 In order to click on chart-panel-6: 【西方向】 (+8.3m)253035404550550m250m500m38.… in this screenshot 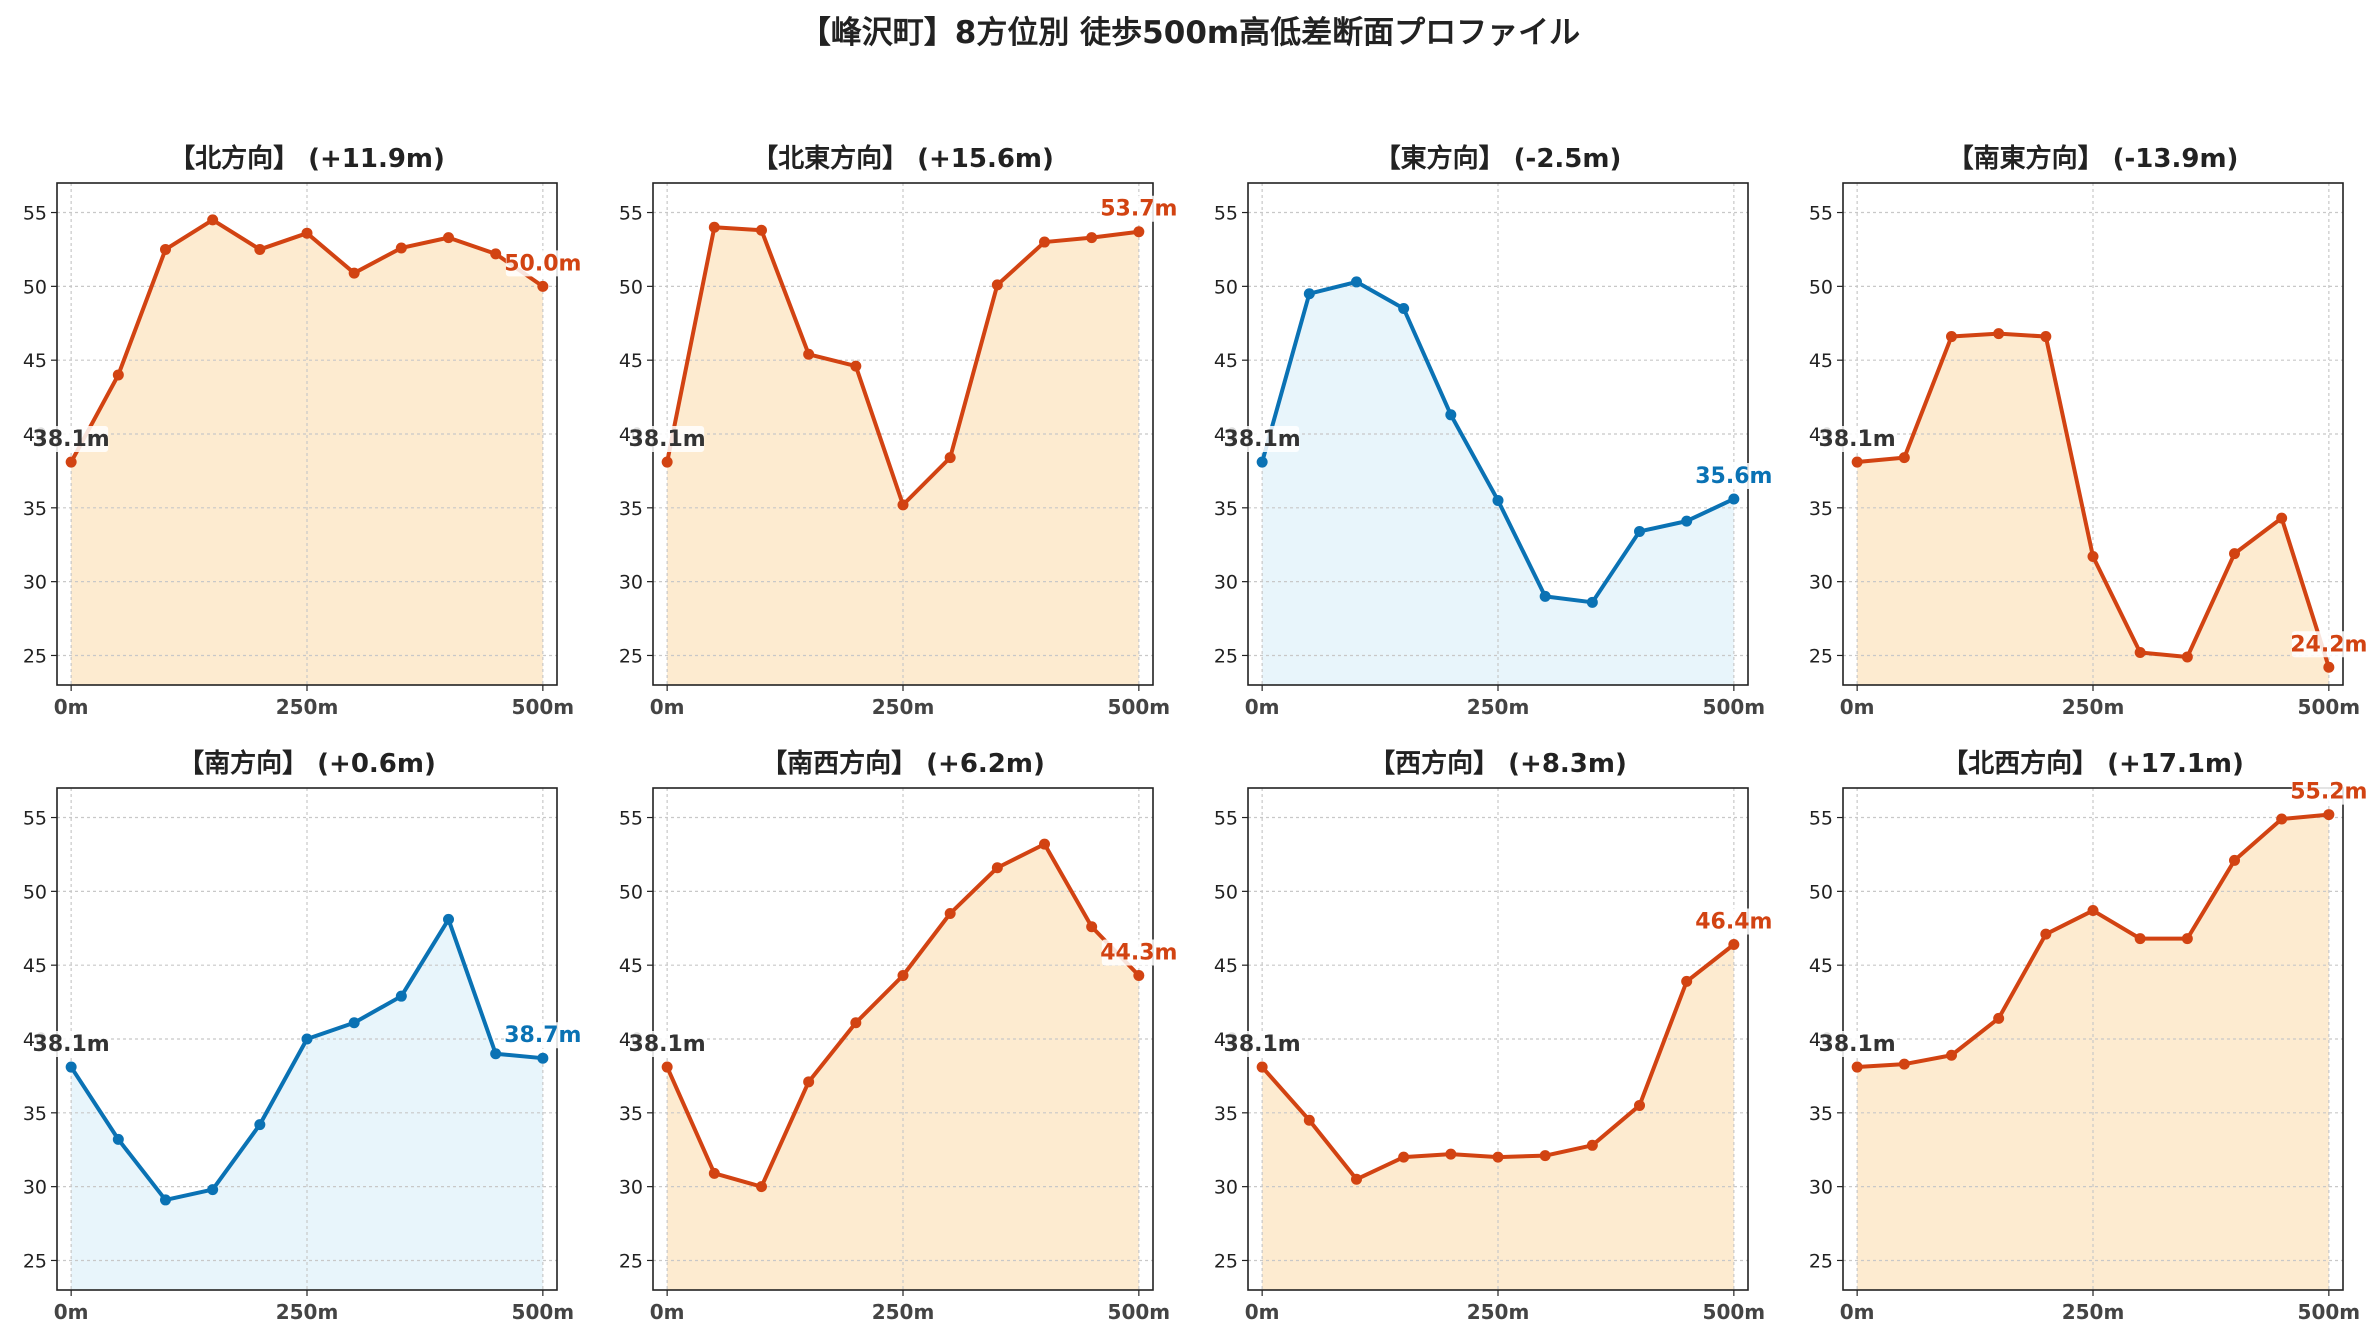, I will do `click(1493, 1036)`.